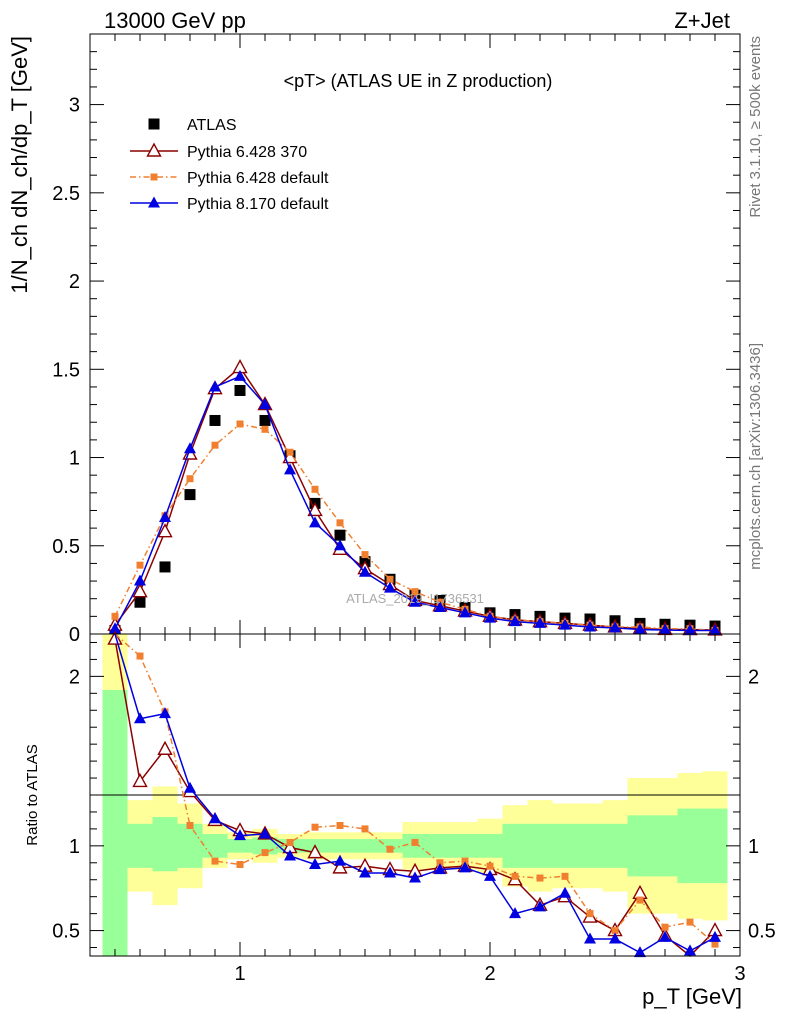  Describe the element at coordinates (66, 194) in the screenshot. I see `y-tick-label: 2.5` at that location.